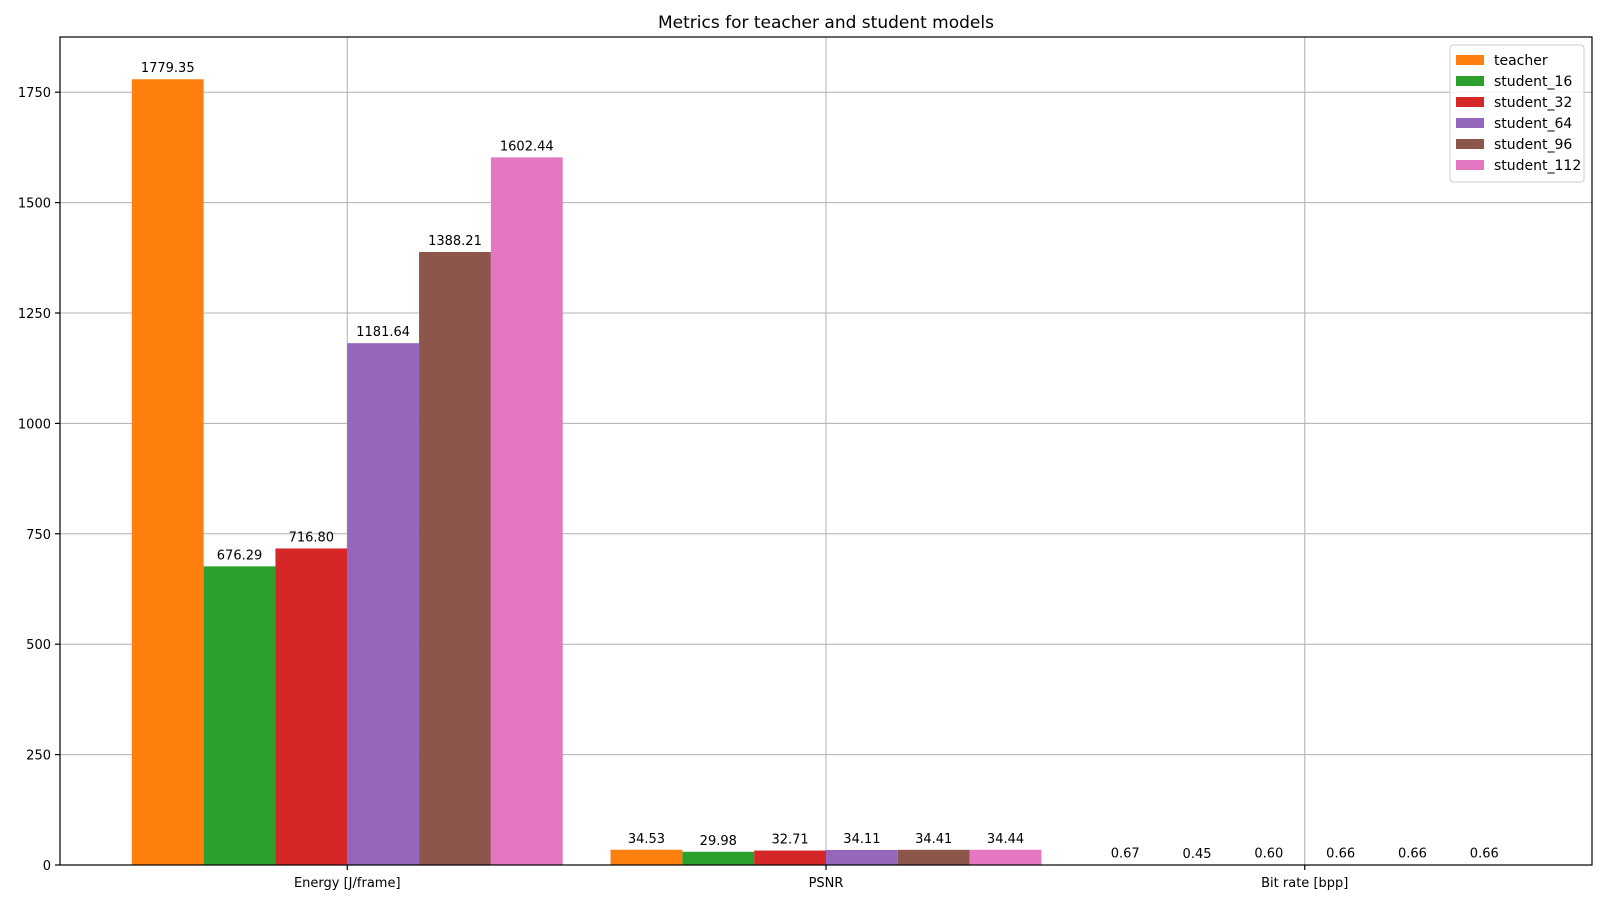  I want to click on y-tick-label: 500, so click(38, 645).